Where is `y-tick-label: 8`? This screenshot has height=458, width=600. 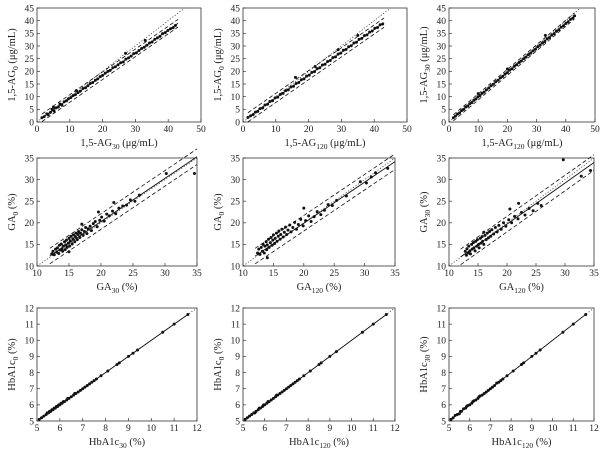
y-tick-label: 8 is located at coordinates (443, 374).